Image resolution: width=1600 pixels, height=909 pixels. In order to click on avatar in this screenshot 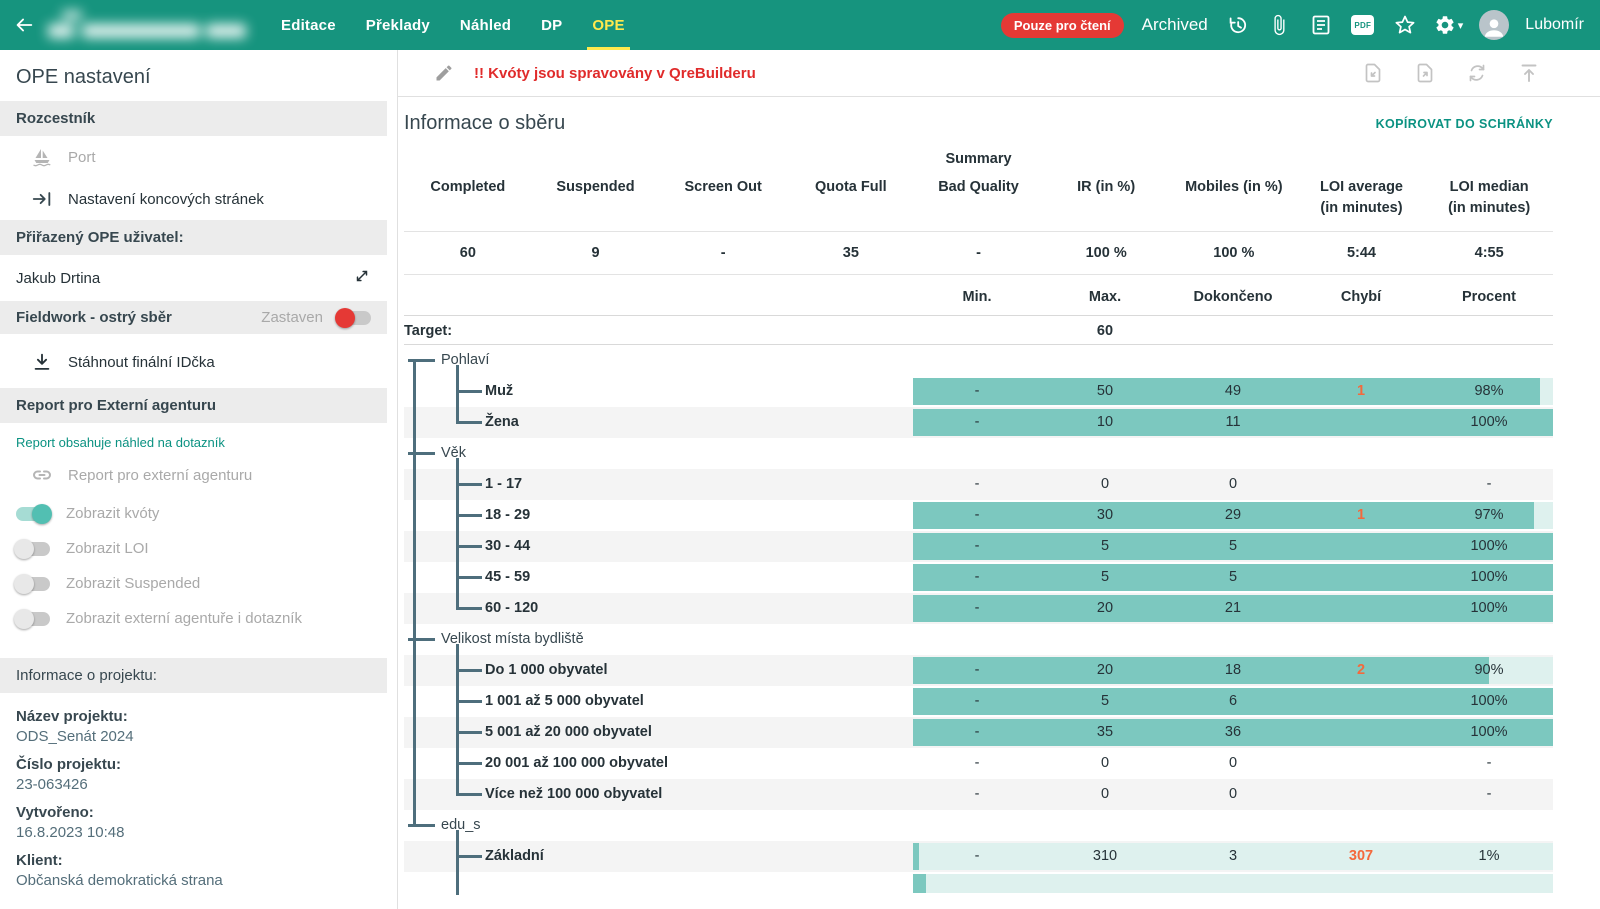, I will do `click(1494, 25)`.